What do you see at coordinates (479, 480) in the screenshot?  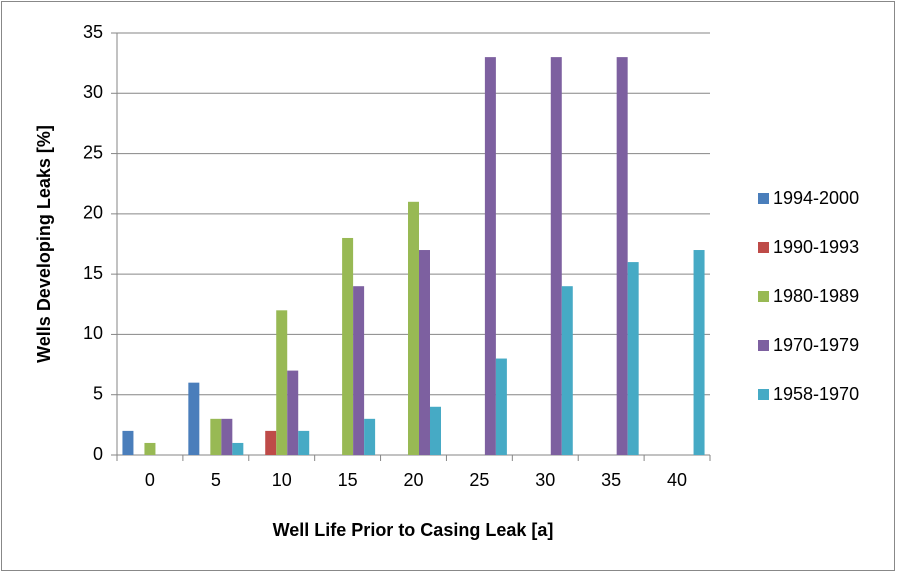 I see `x-tick-label: 25` at bounding box center [479, 480].